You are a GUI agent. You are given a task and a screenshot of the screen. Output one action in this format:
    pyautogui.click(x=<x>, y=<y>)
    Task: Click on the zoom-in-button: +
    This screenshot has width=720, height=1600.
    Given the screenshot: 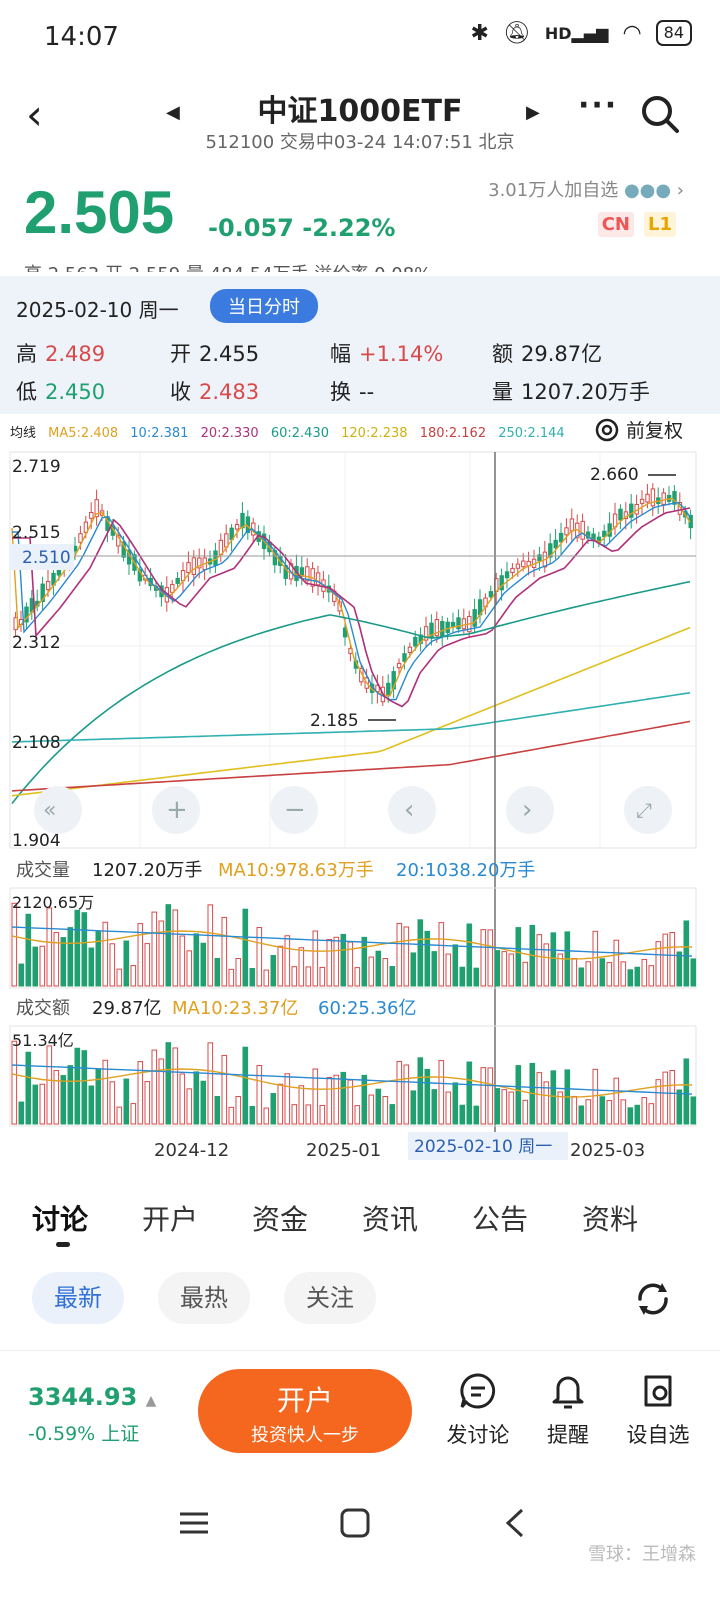 What is the action you would take?
    pyautogui.click(x=176, y=810)
    